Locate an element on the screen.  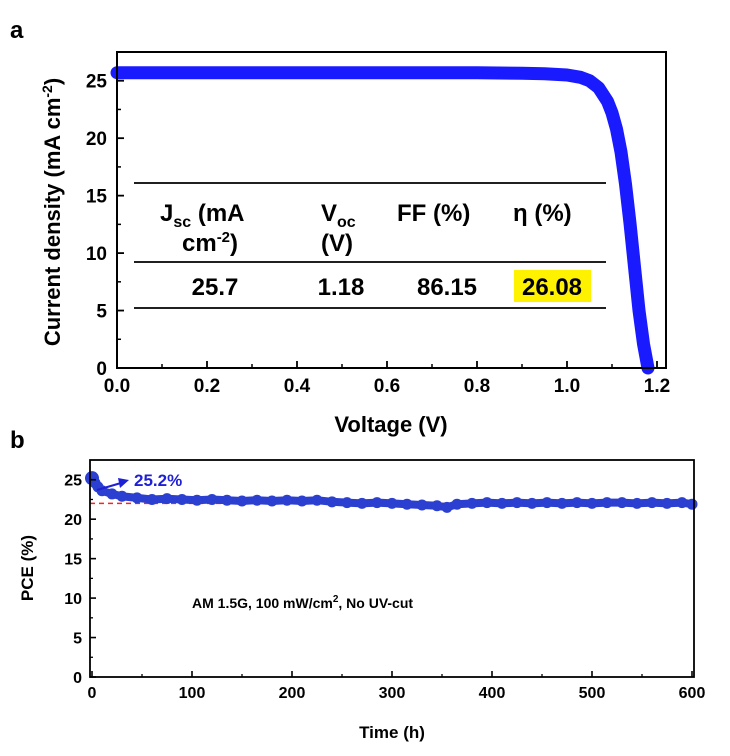
stability-y-ticks: 0 5 10 15 20 25 is located at coordinates (80, 580).